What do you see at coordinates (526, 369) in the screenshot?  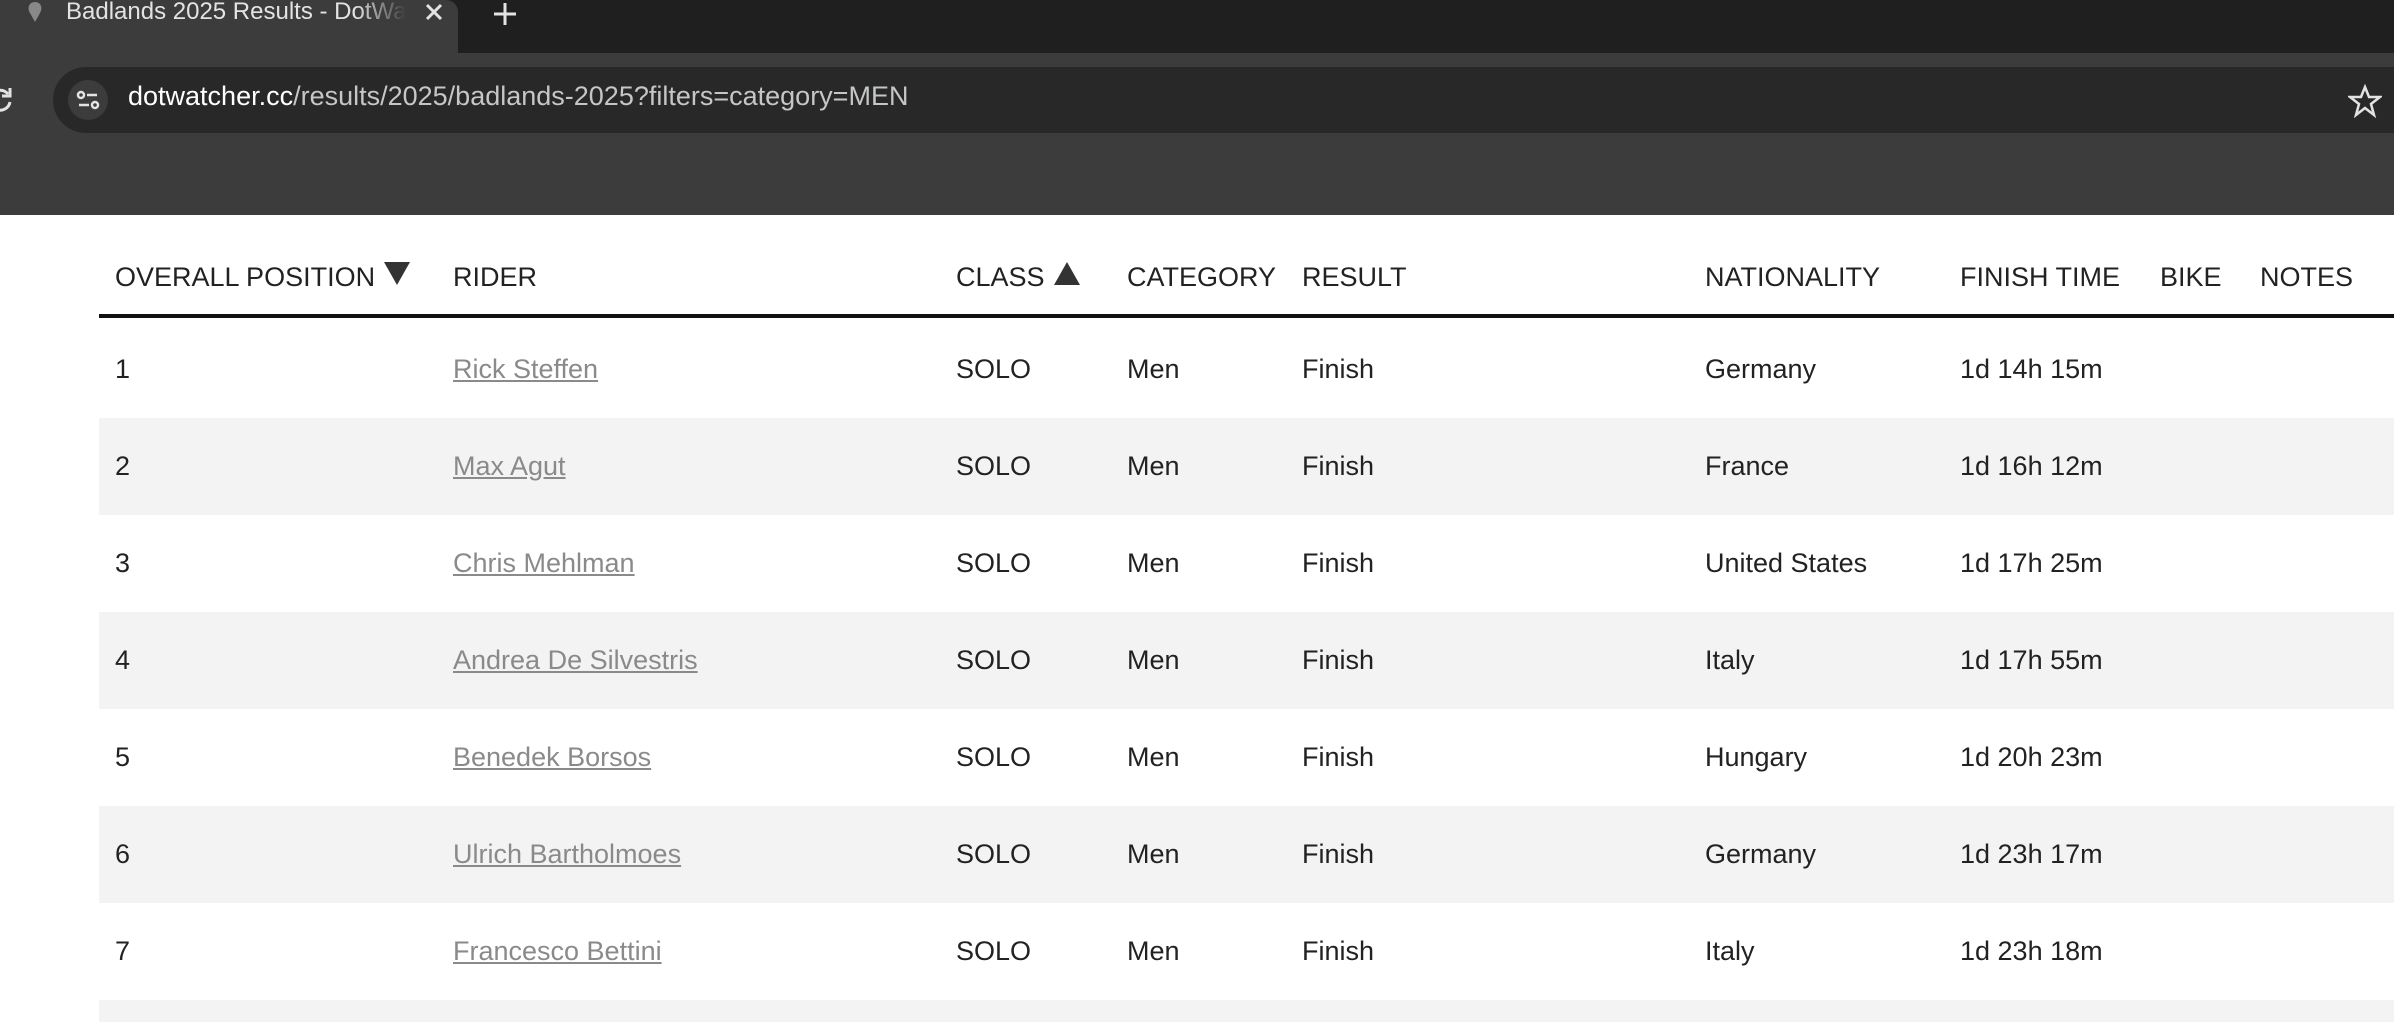 I see `rider-link: Rick Steffen` at bounding box center [526, 369].